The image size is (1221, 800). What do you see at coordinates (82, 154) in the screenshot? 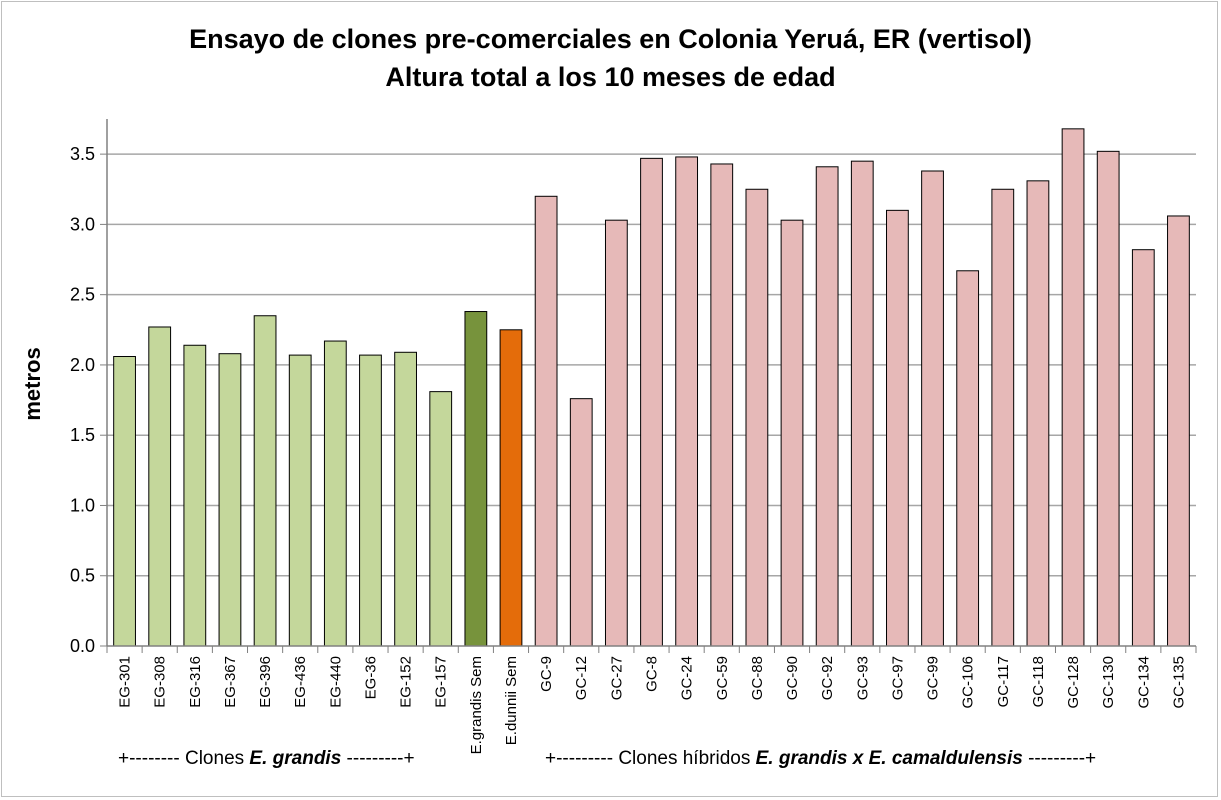
I see `y-tick-label: 3.5` at bounding box center [82, 154].